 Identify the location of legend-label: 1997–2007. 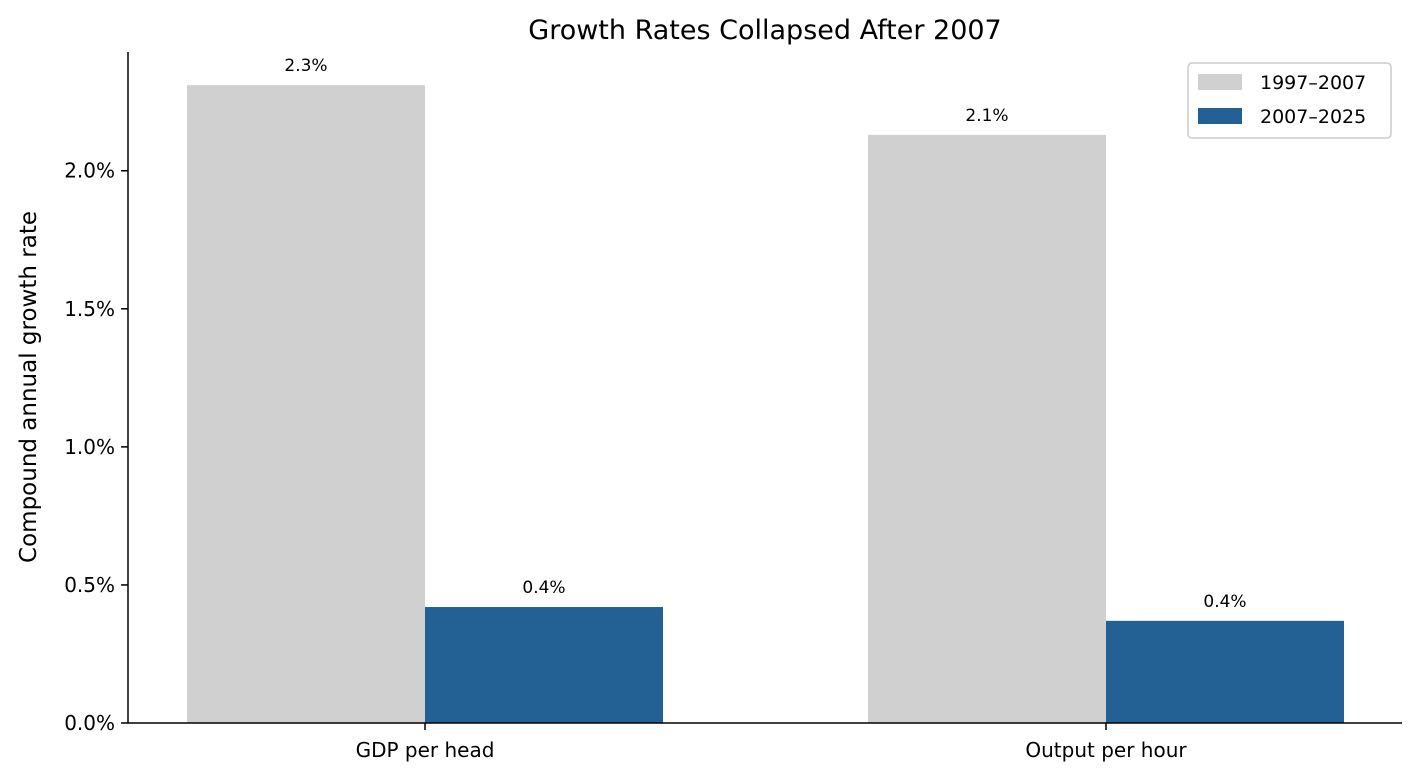
(1313, 83).